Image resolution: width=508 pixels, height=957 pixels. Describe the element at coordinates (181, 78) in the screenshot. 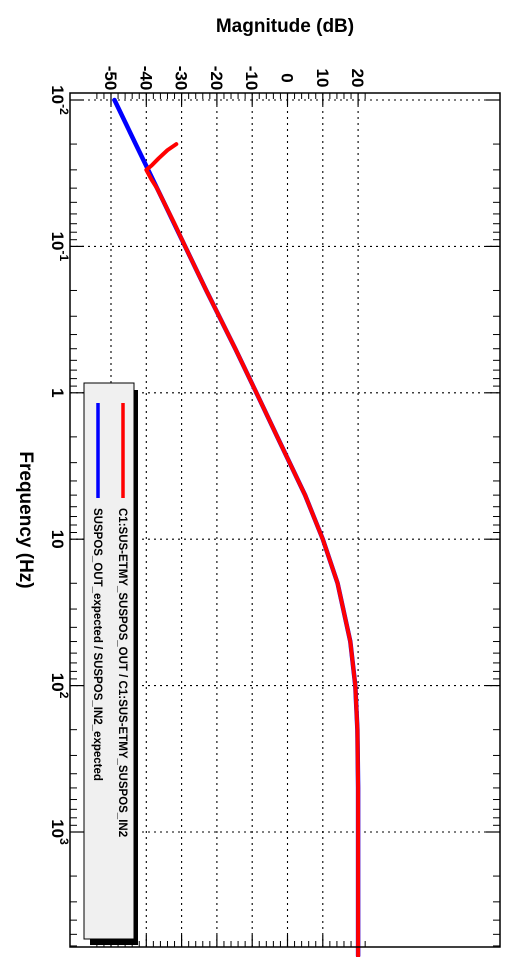

I see `y-tick-label: -30` at that location.